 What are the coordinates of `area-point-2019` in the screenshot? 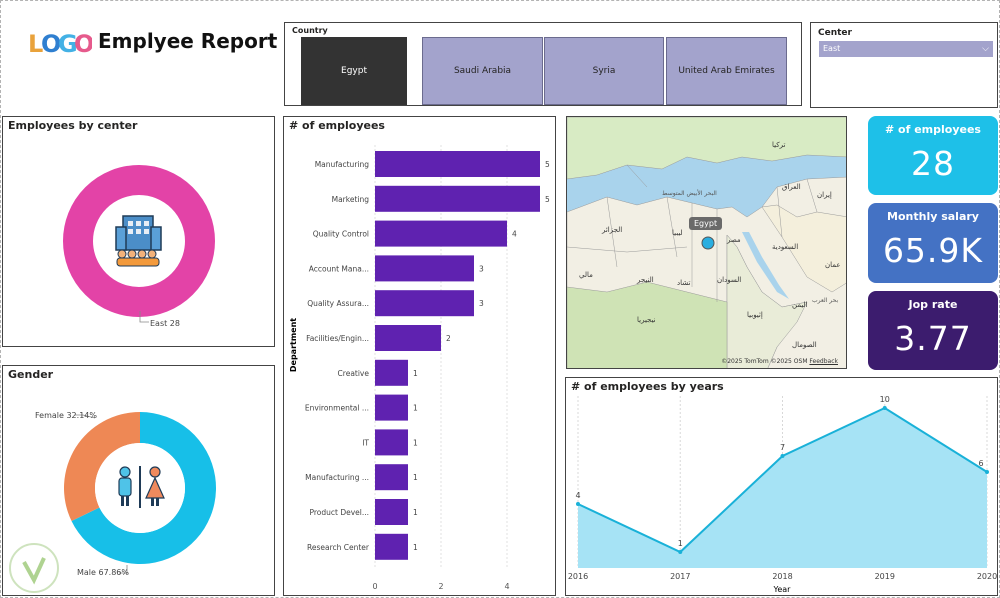 It's located at (884, 408).